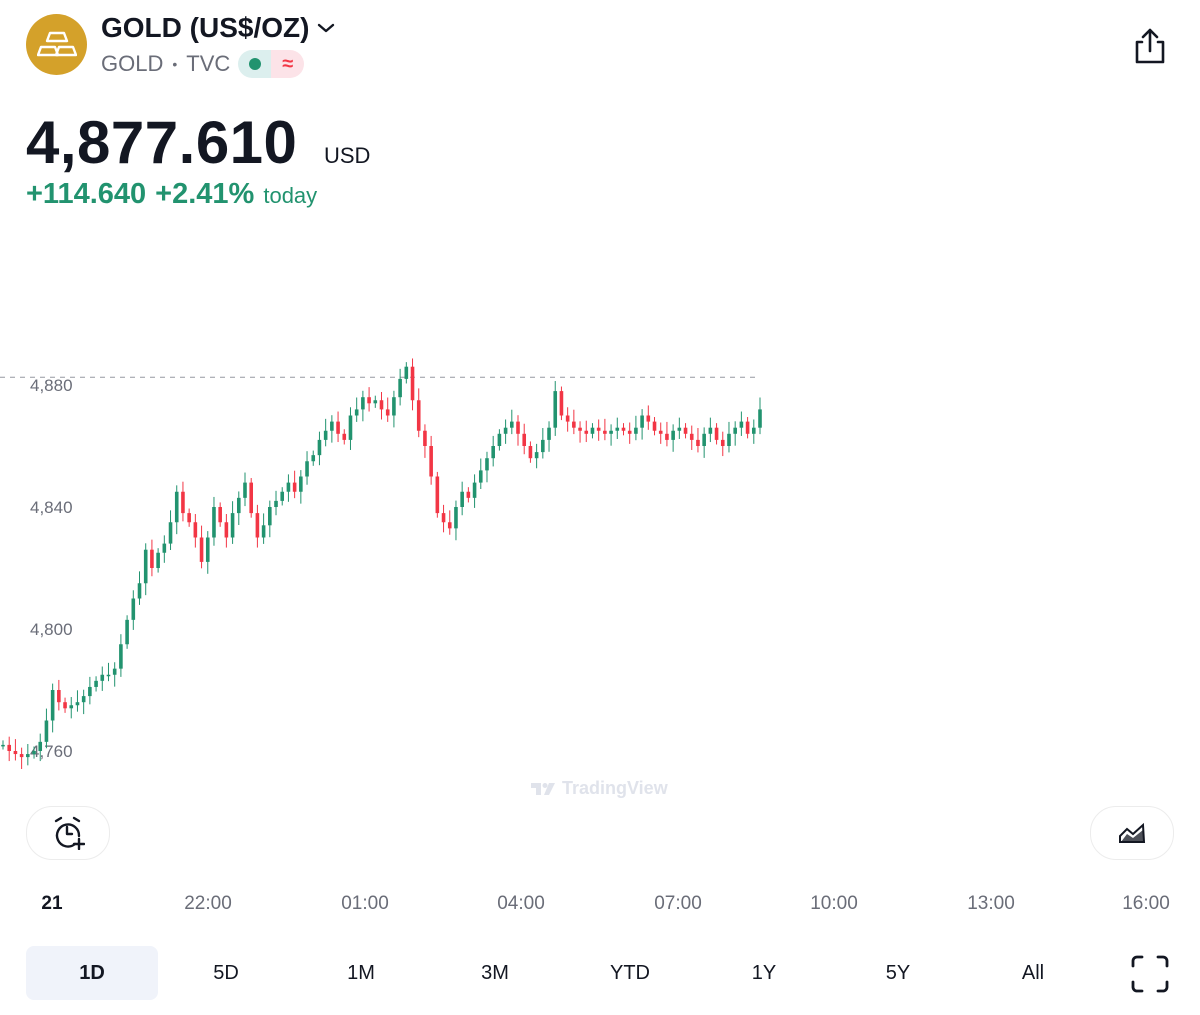 This screenshot has height=1015, width=1200. I want to click on price-change-row: +114.640 +2.41% today, so click(176, 194).